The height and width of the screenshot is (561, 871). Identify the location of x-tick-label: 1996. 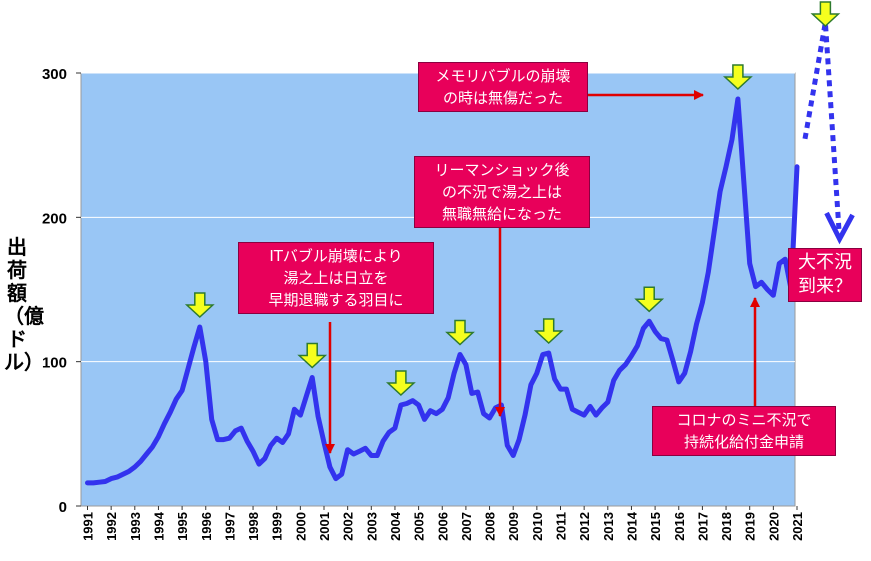
(206, 526).